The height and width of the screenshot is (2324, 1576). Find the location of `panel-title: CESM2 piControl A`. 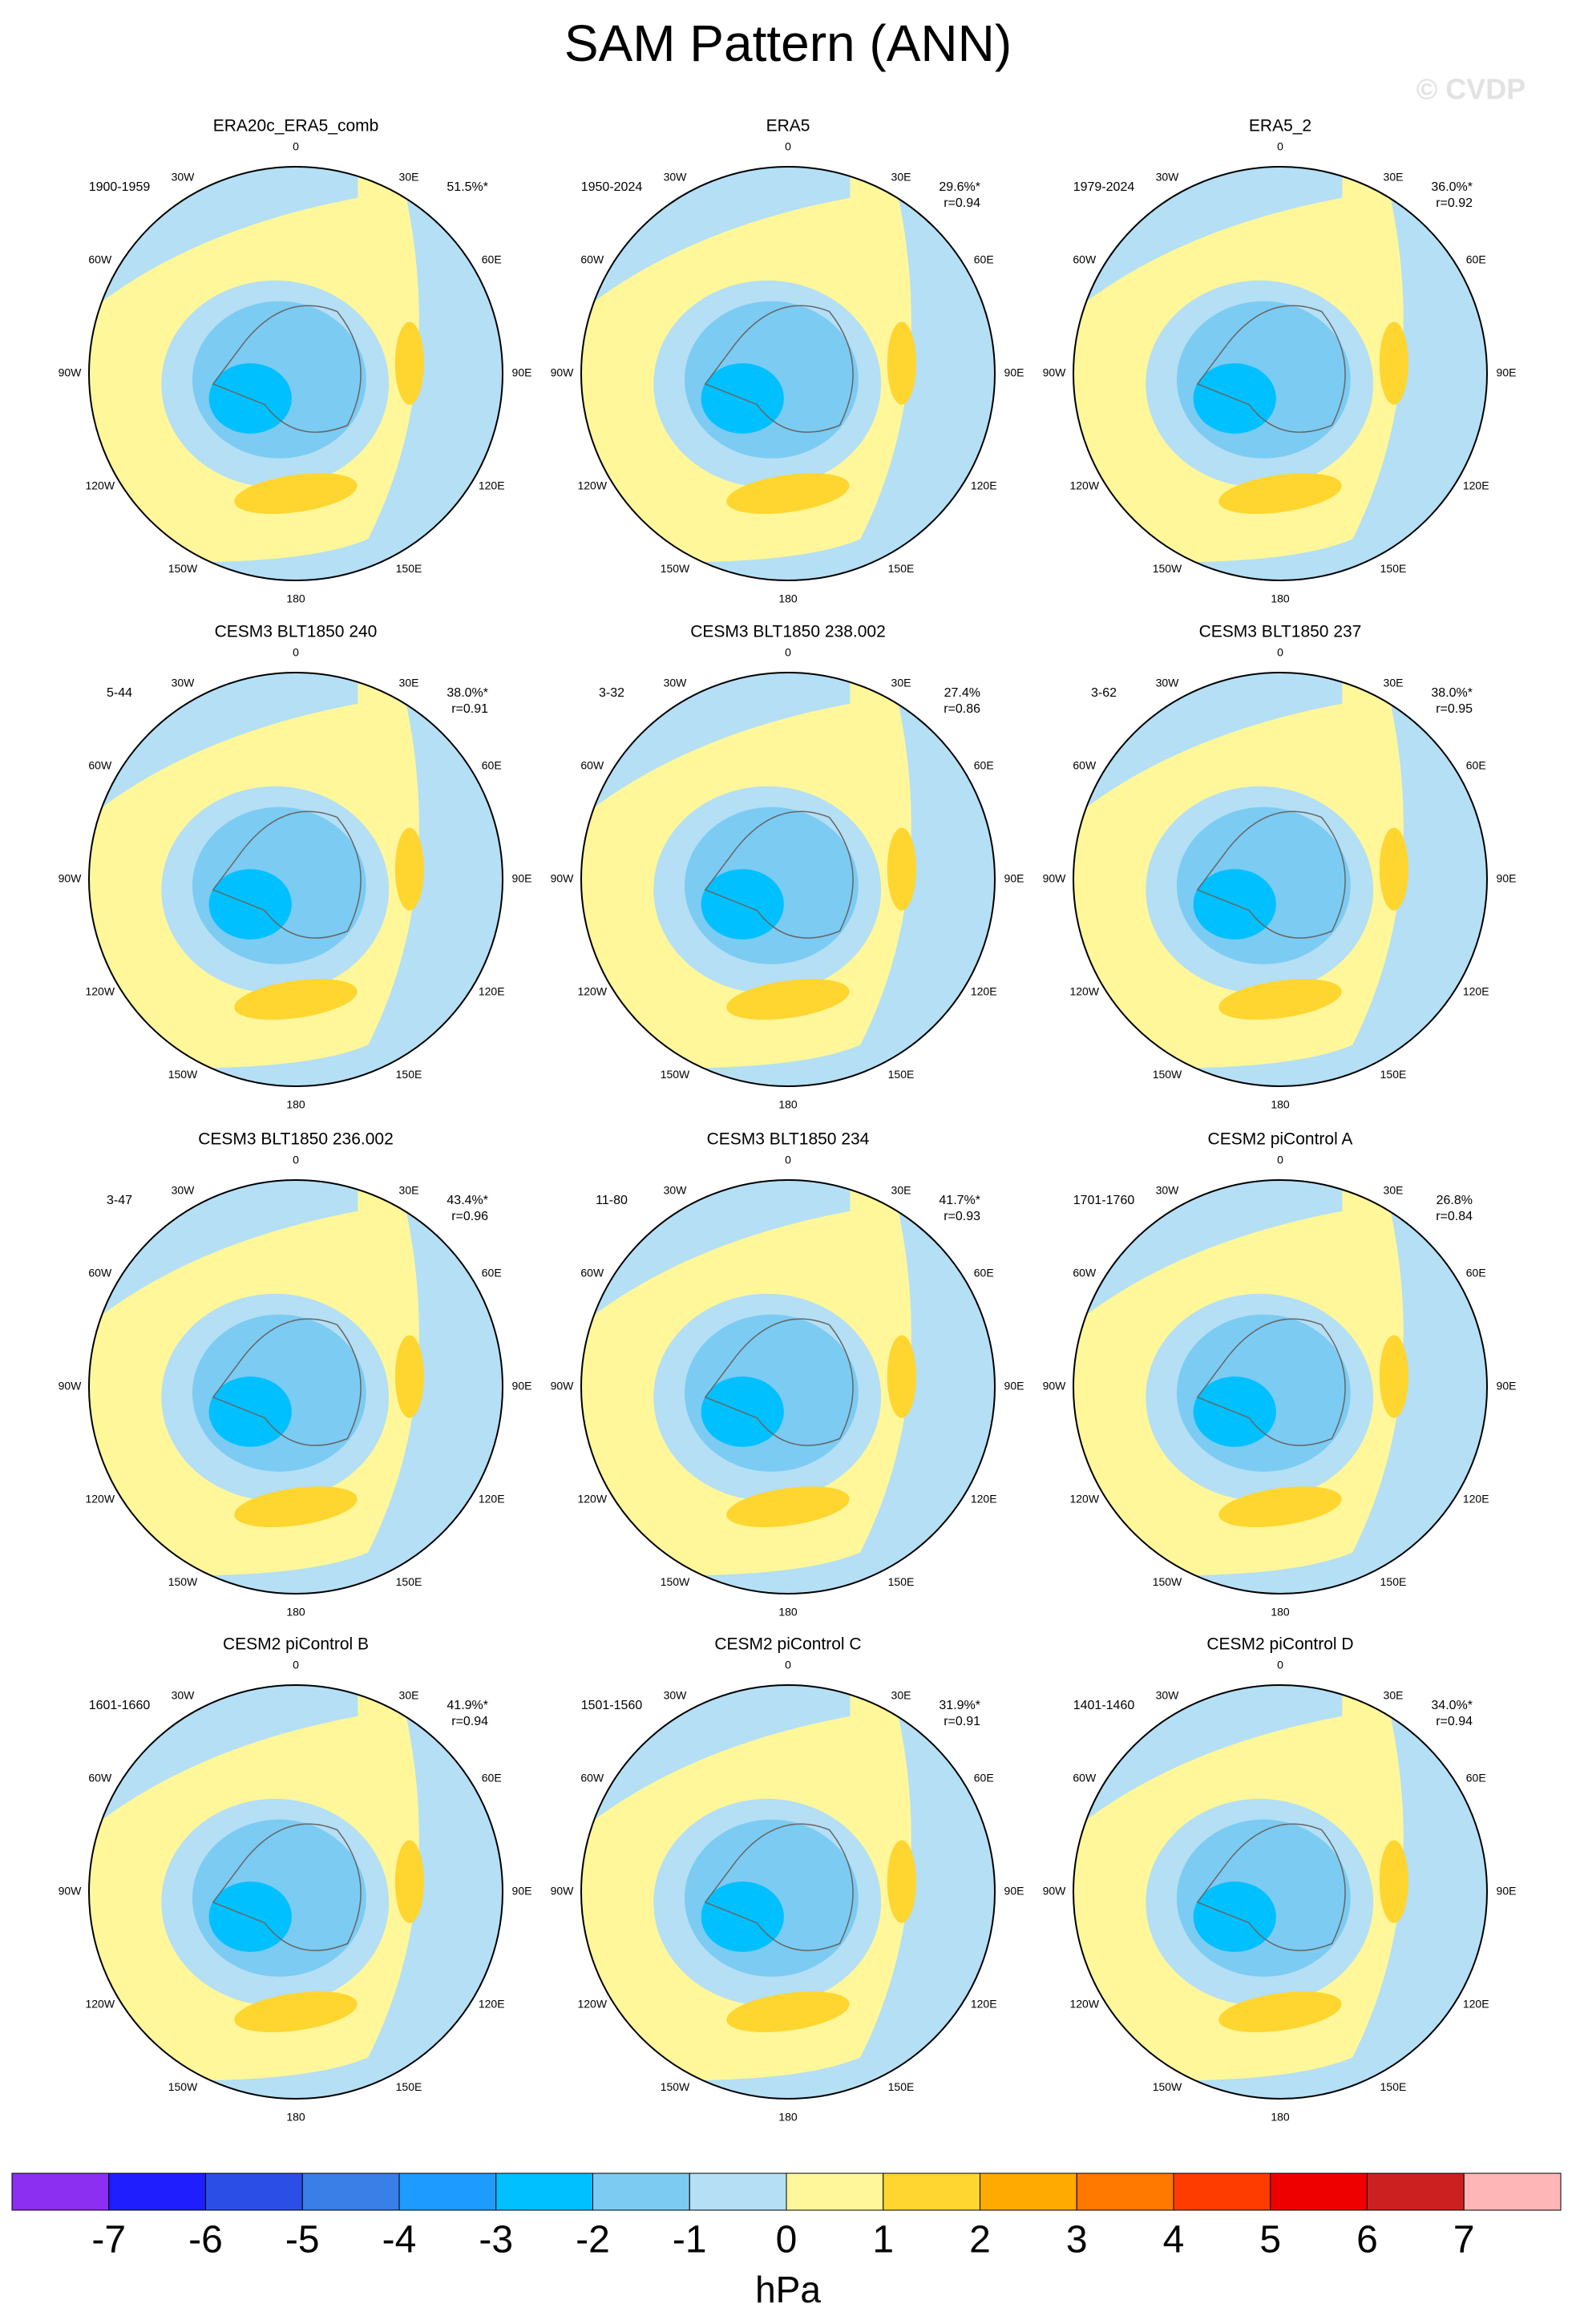

panel-title: CESM2 piControl A is located at coordinates (1280, 1139).